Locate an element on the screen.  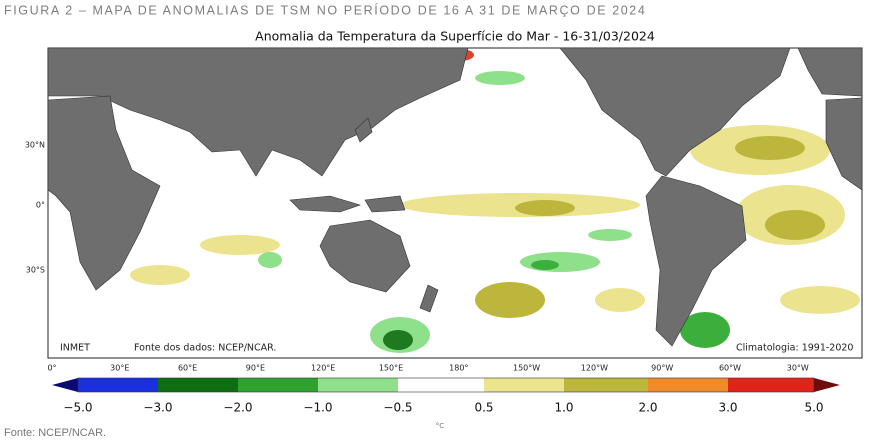
south-america is located at coordinates (696, 261).